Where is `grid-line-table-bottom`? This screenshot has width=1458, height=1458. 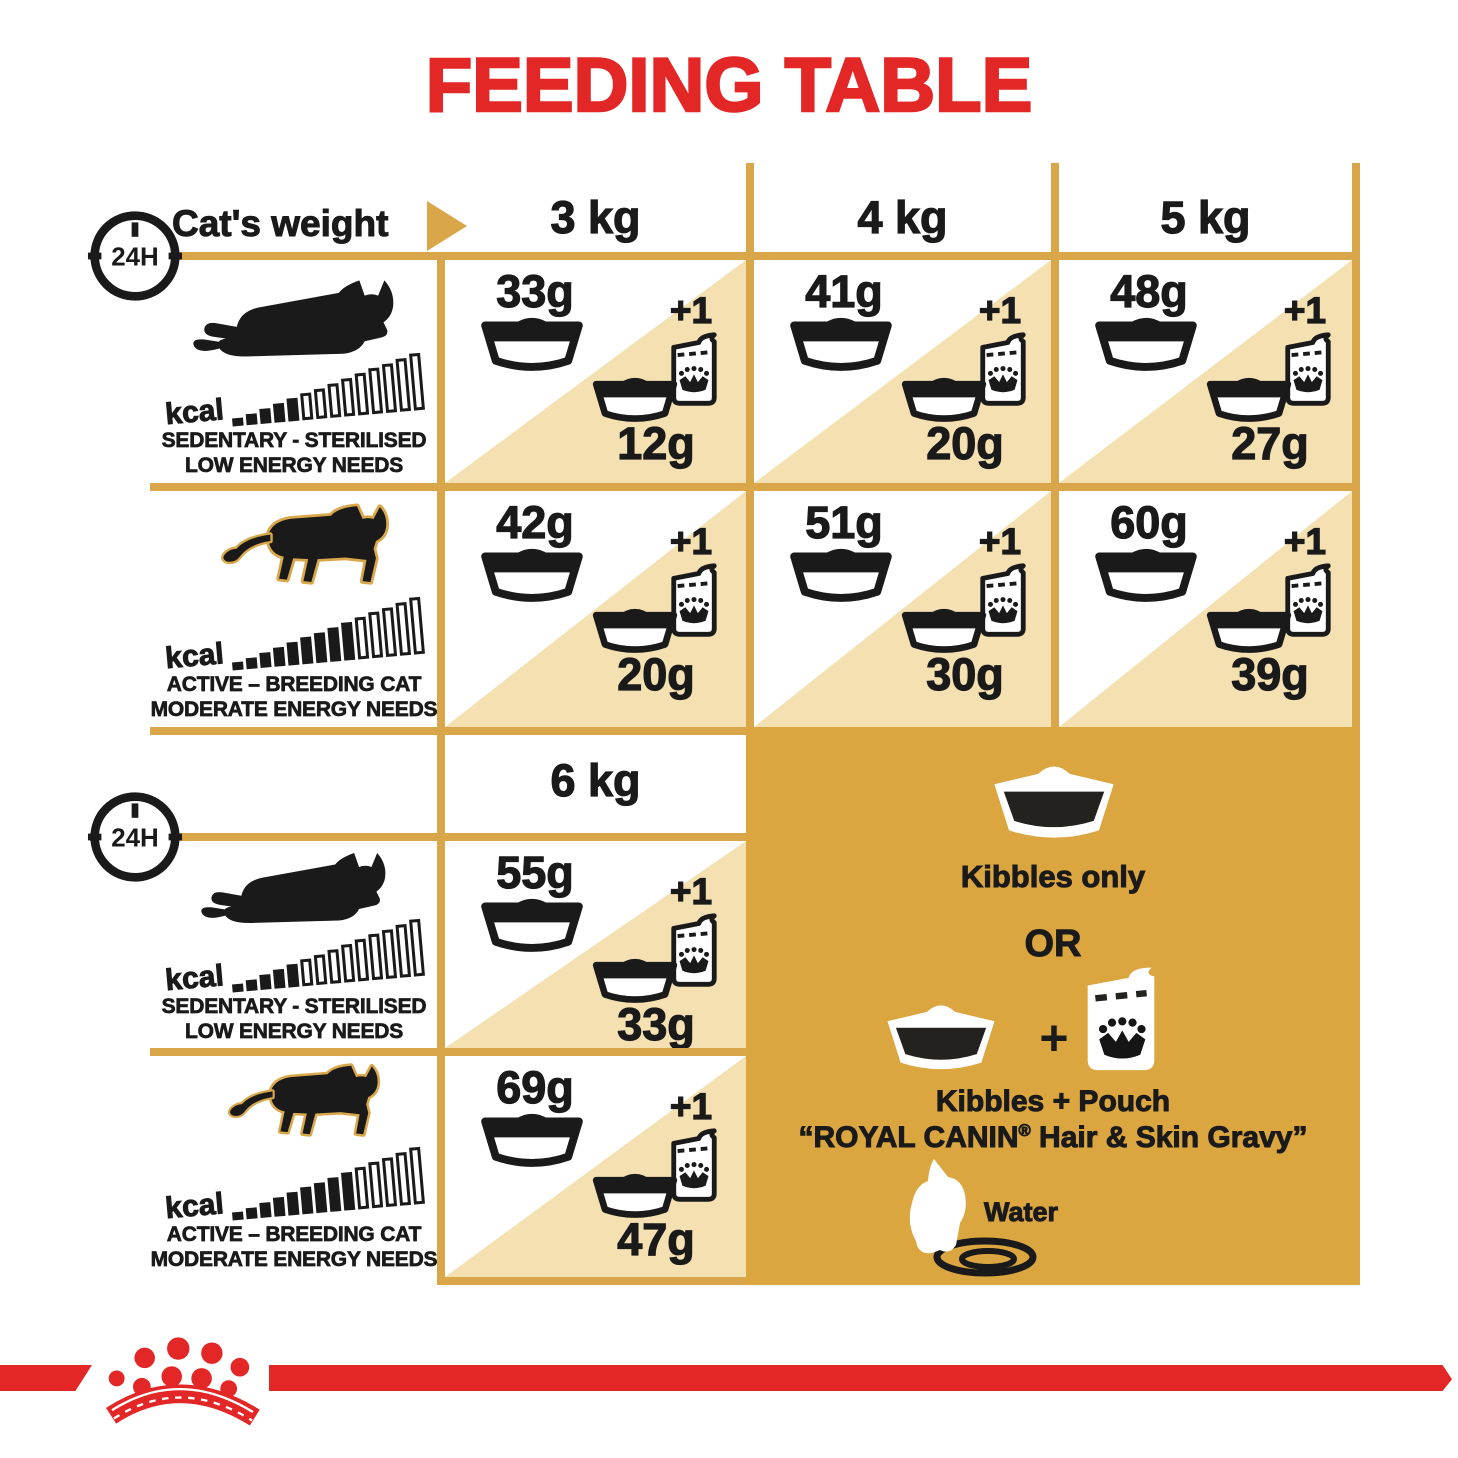
grid-line-table-bottom is located at coordinates (595, 1281).